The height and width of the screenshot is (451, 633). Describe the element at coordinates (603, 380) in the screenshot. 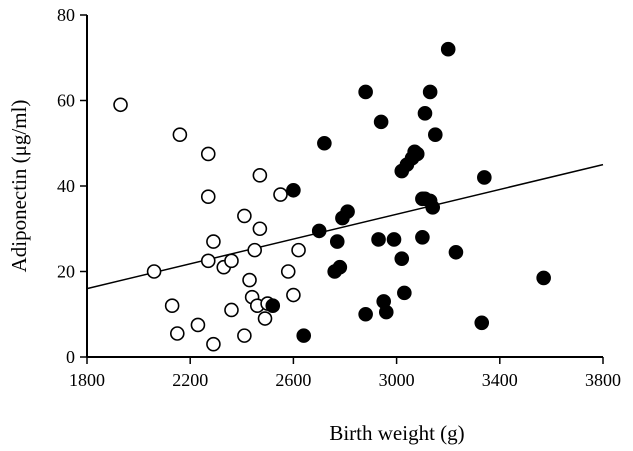

I see `x-tick-label: 3800` at that location.